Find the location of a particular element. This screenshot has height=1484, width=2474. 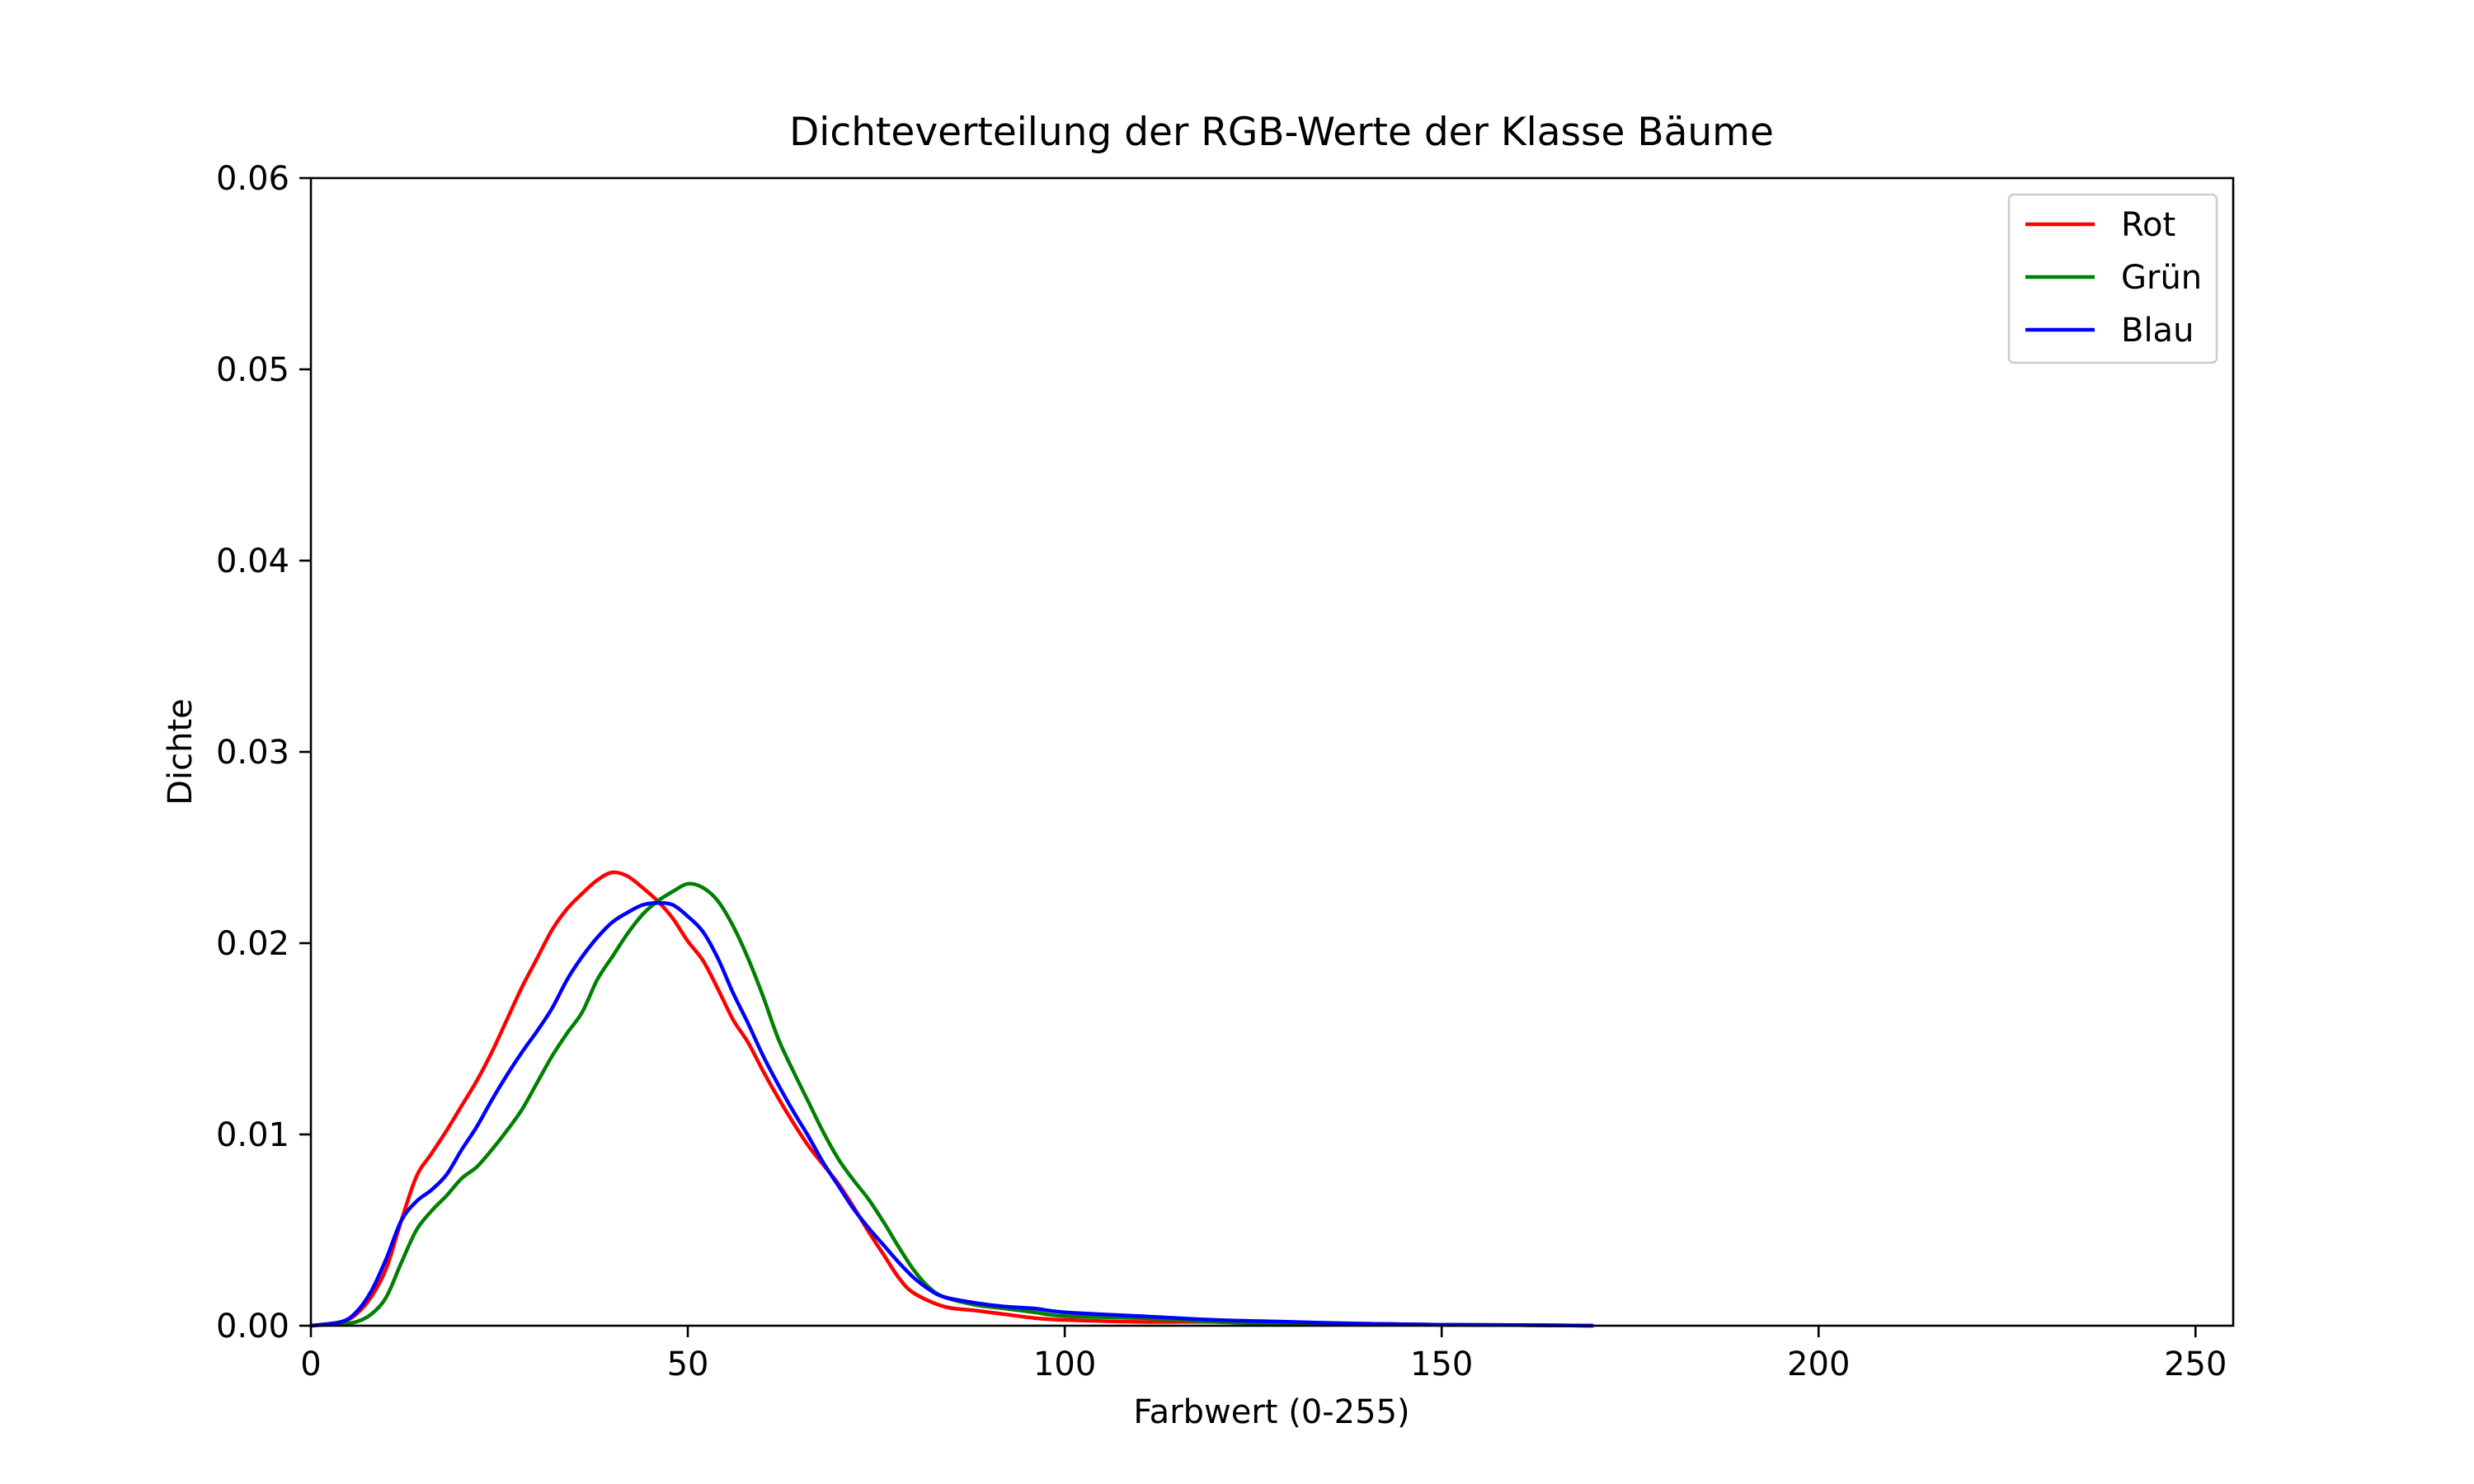

y-axis-label: Dichte is located at coordinates (181, 751).